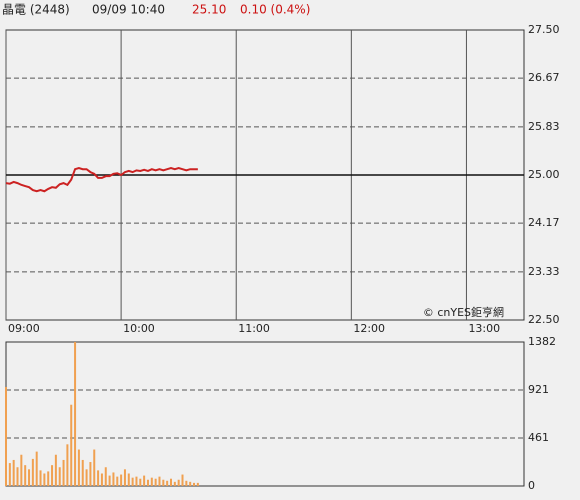 The width and height of the screenshot is (580, 500). I want to click on y-tick-label: 26.67, so click(544, 77).